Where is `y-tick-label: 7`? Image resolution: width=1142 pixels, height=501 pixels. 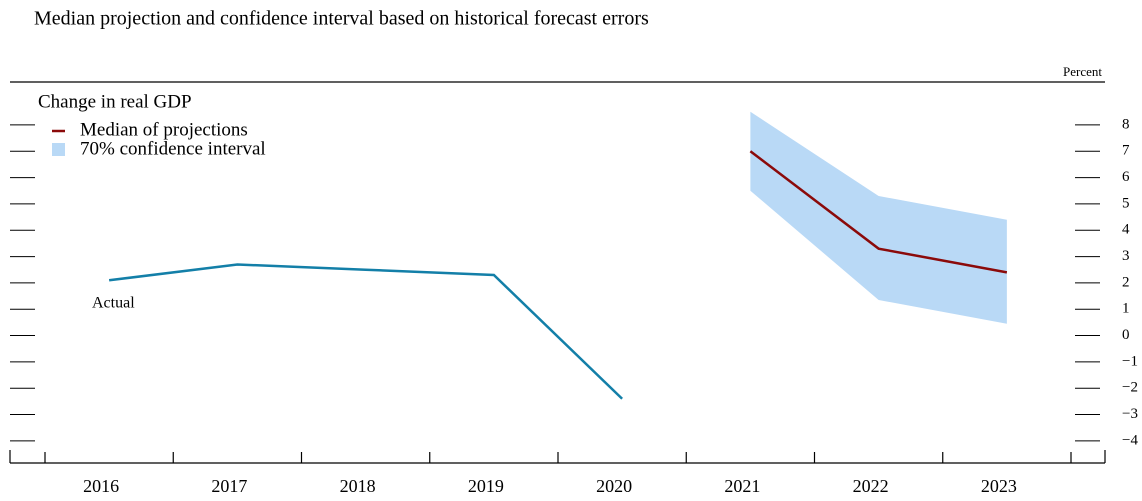
y-tick-label: 7 is located at coordinates (1126, 151).